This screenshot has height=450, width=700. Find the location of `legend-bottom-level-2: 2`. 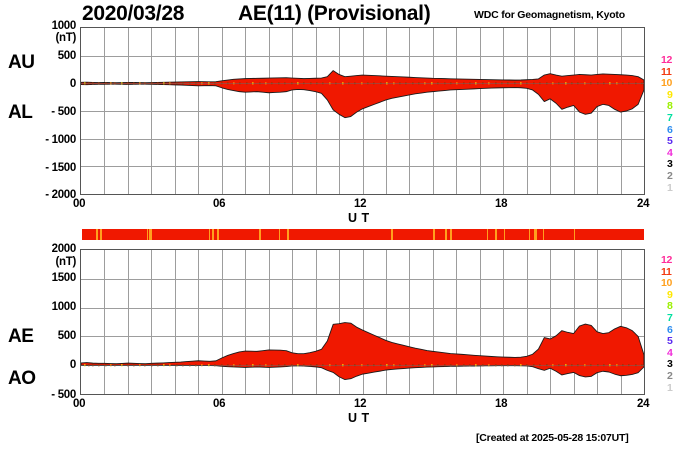

legend-bottom-level-2: 2 is located at coordinates (670, 376).